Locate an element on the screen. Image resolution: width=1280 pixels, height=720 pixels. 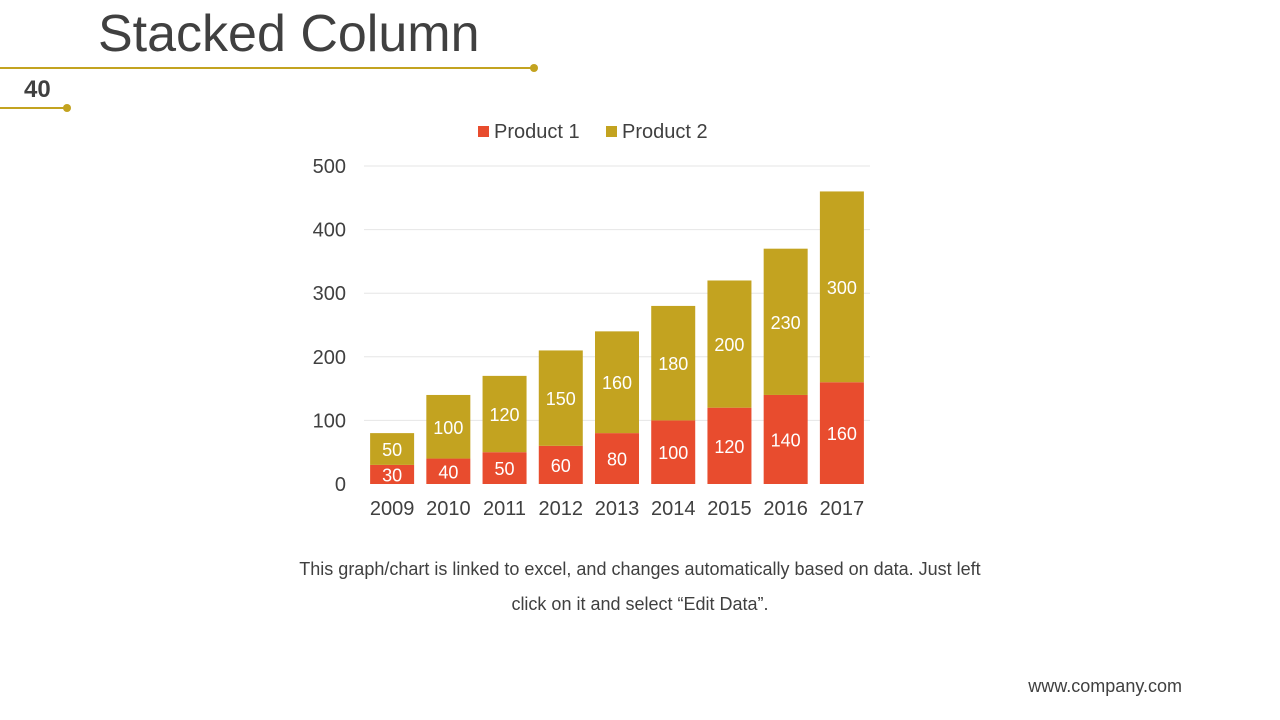
data-label: 230 is located at coordinates (786, 323).